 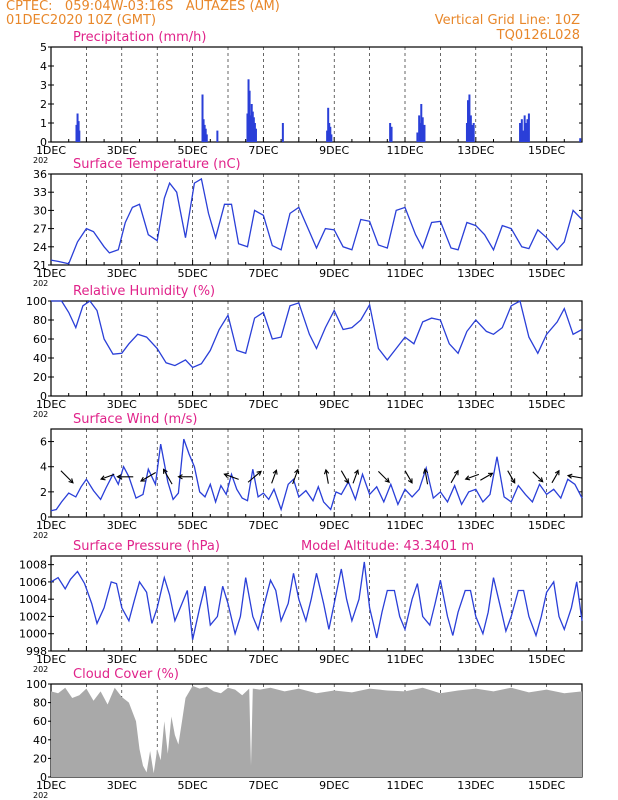 What do you see at coordinates (404, 525) in the screenshot?
I see `x-tick-label: 11DEC` at bounding box center [404, 525].